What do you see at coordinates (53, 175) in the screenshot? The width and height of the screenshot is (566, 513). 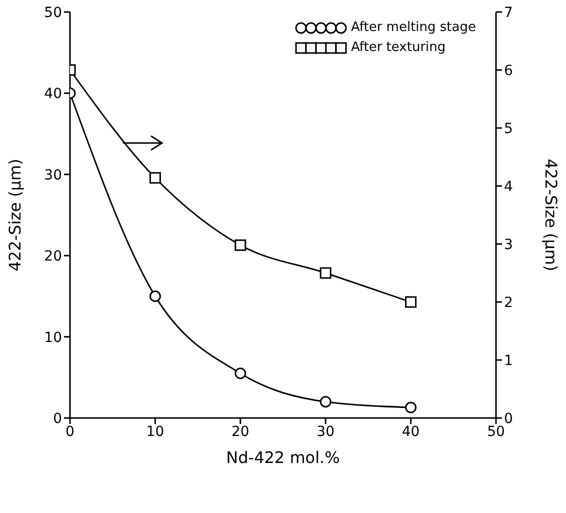 I see `y-tick-label: 30` at bounding box center [53, 175].